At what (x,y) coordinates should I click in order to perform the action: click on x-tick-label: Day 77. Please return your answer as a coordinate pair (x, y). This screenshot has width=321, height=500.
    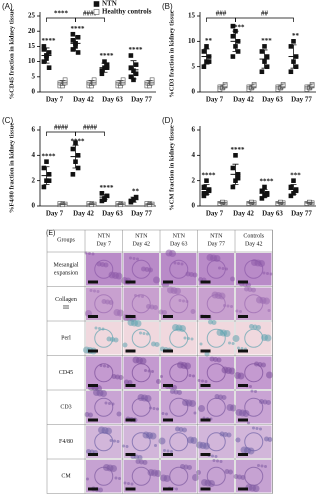
    Looking at the image, I should click on (301, 100).